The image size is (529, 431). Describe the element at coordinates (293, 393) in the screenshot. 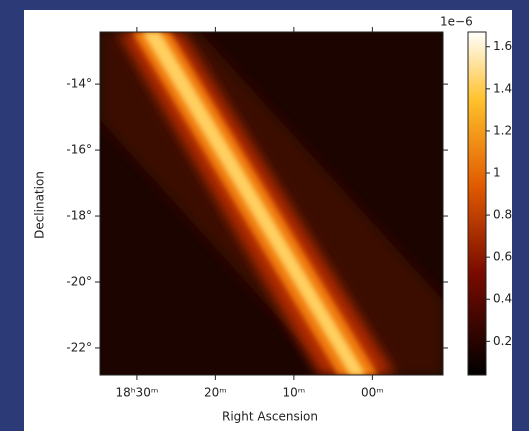

I see `x-tick-label: 10ᵐ` at that location.